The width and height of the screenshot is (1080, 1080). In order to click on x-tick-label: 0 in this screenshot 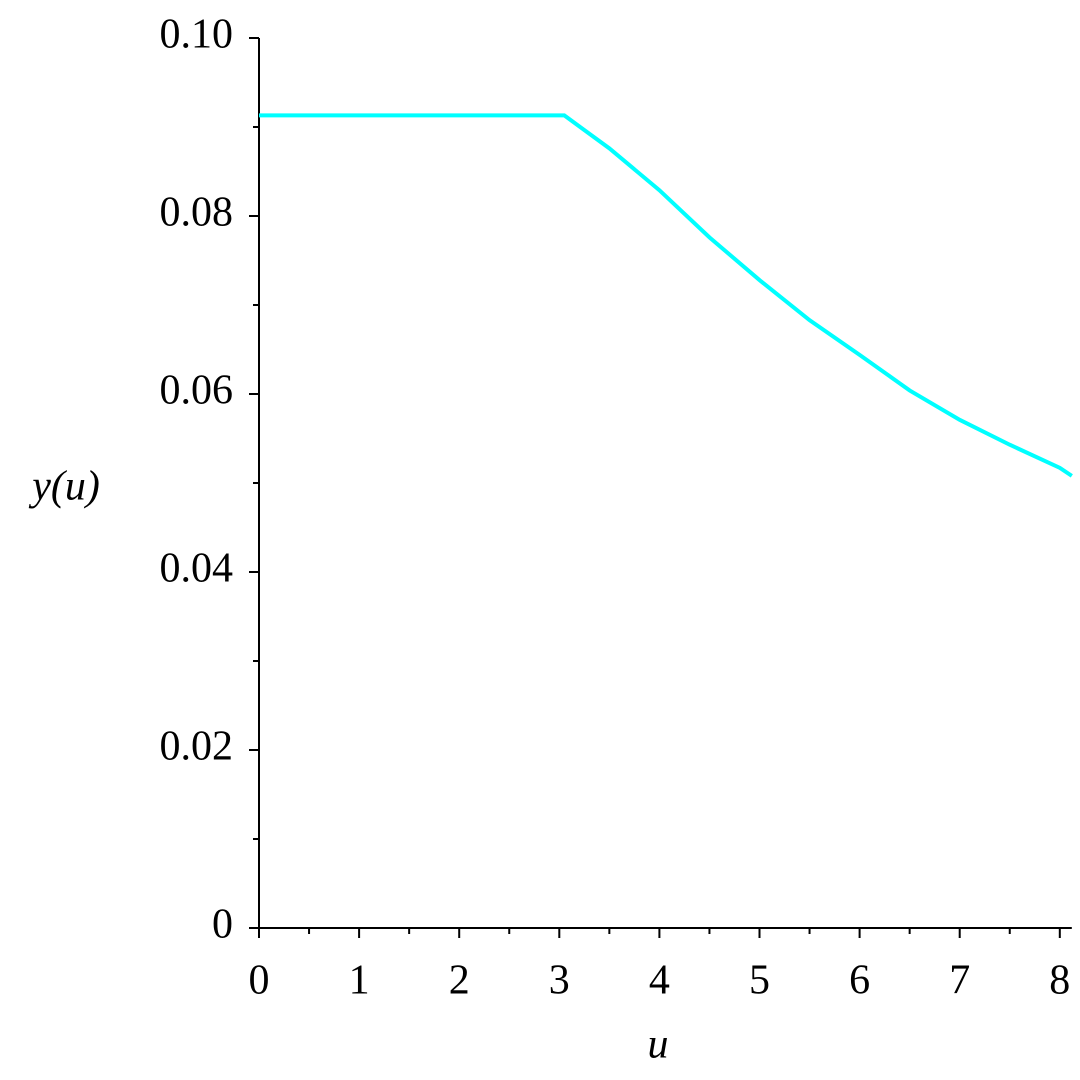, I will do `click(259, 981)`.